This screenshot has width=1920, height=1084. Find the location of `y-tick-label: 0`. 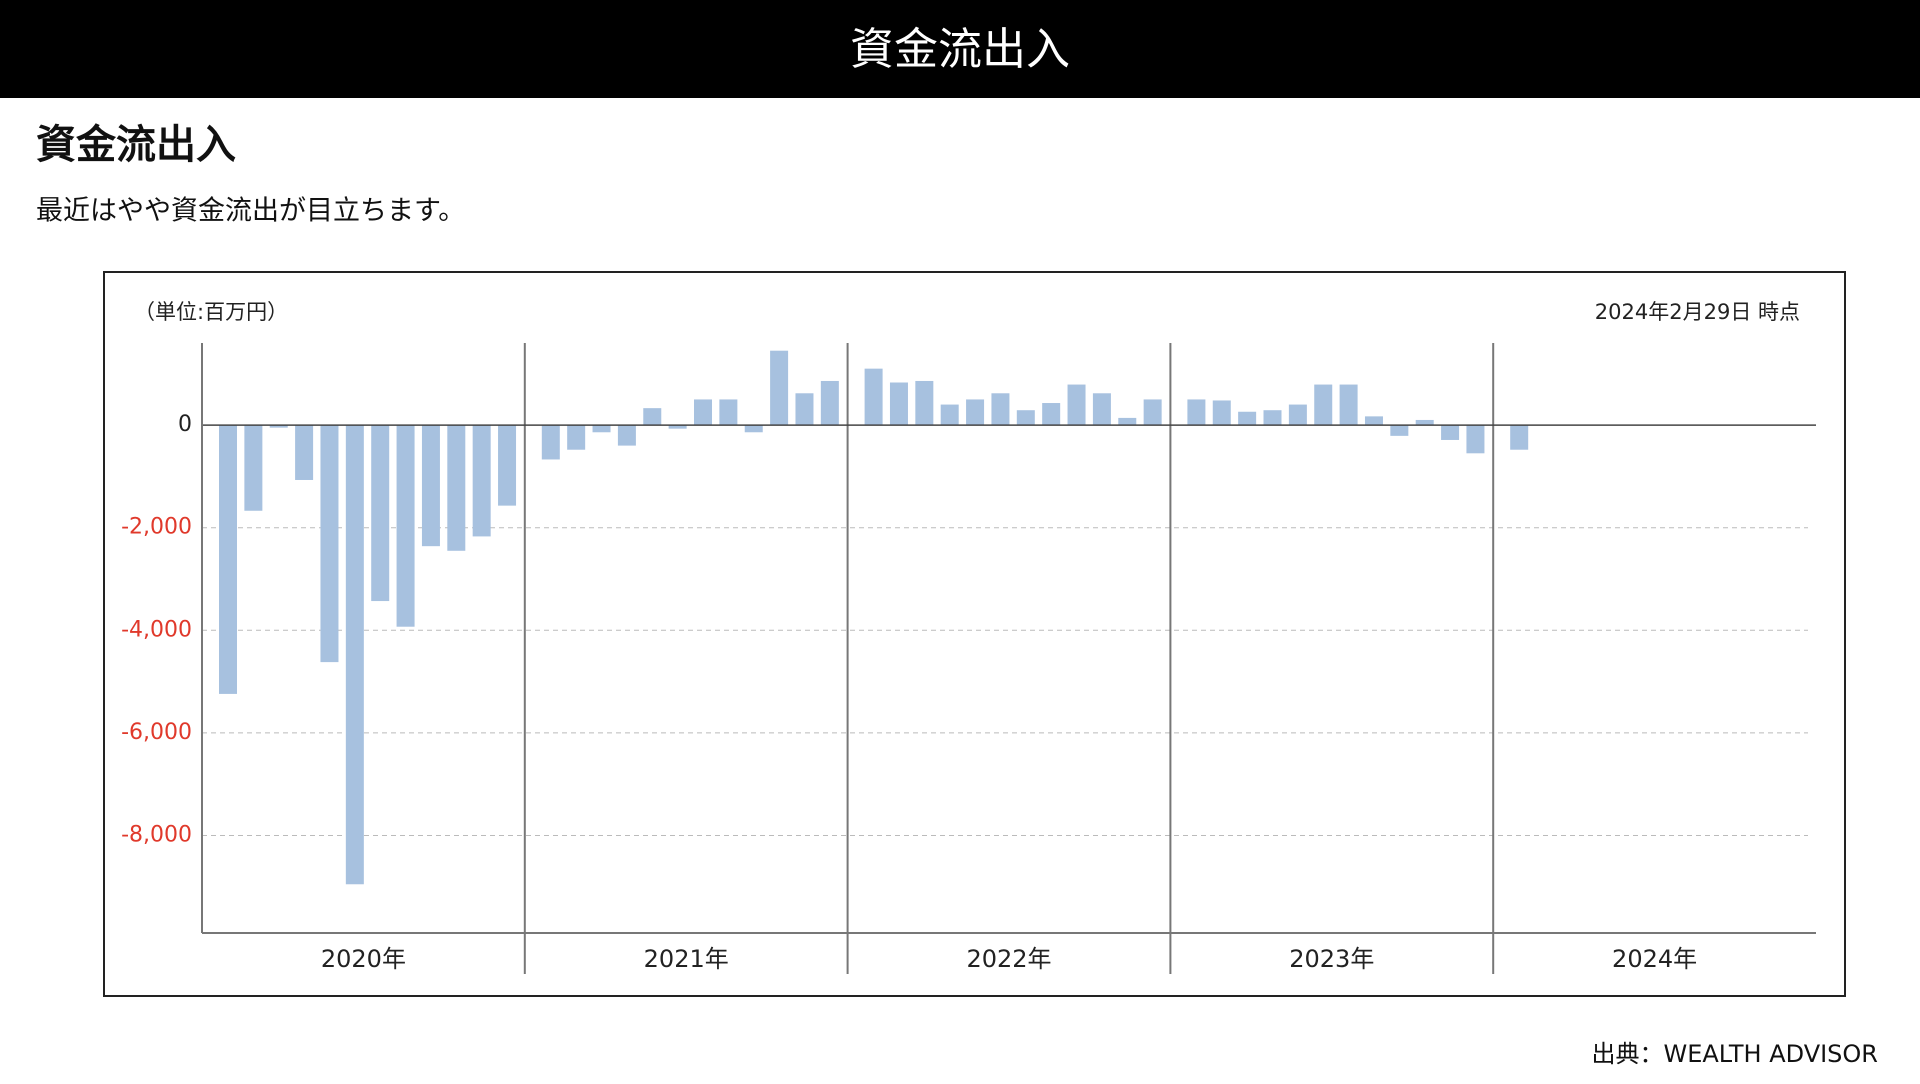

y-tick-label: 0 is located at coordinates (185, 424).